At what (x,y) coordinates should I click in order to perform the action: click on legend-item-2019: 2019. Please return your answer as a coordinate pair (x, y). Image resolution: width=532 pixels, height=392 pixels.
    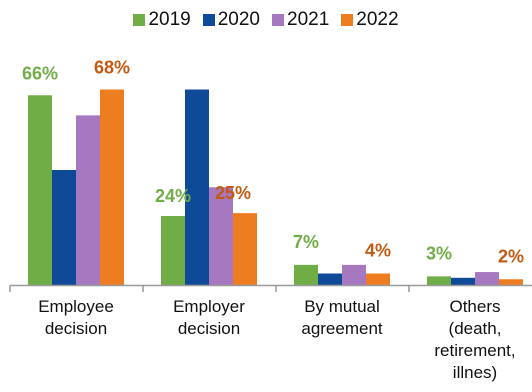
    Looking at the image, I should click on (162, 20).